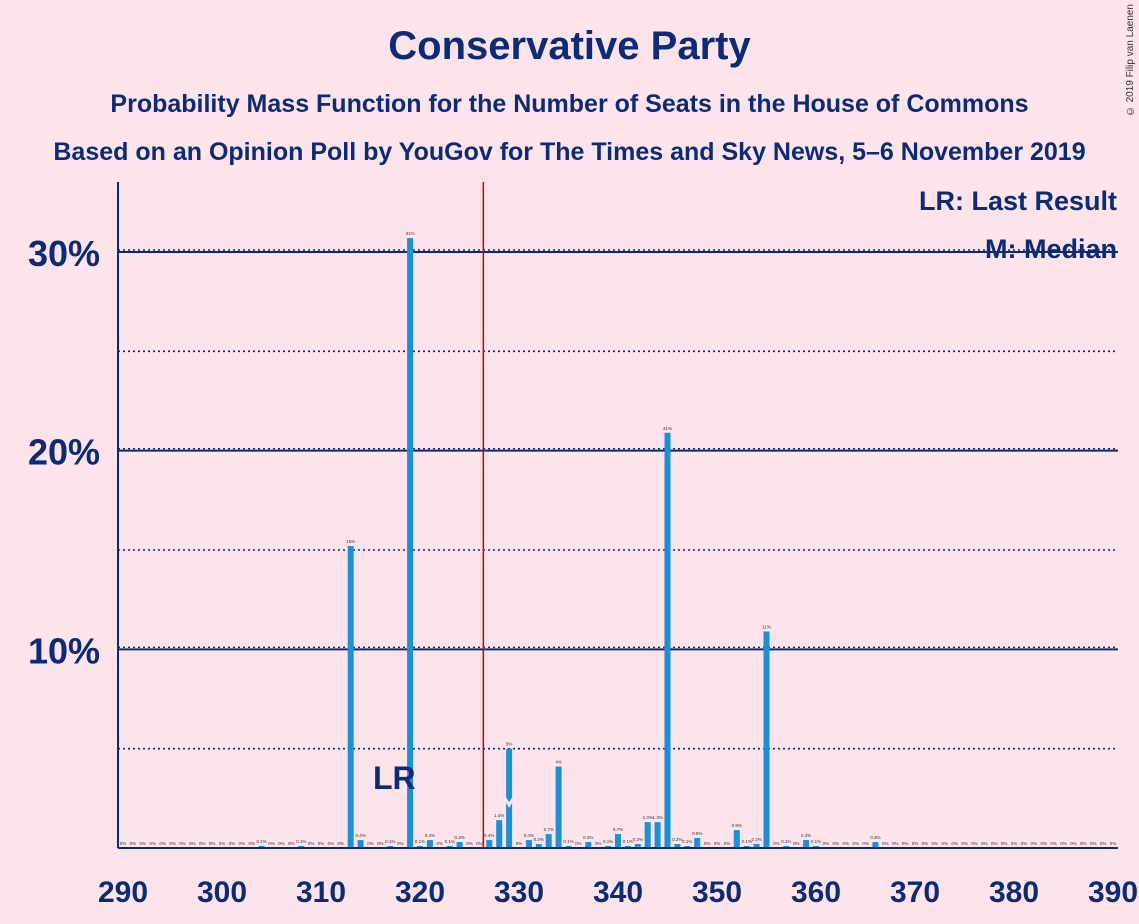  I want to click on last-result-marker: LR, so click(394, 778).